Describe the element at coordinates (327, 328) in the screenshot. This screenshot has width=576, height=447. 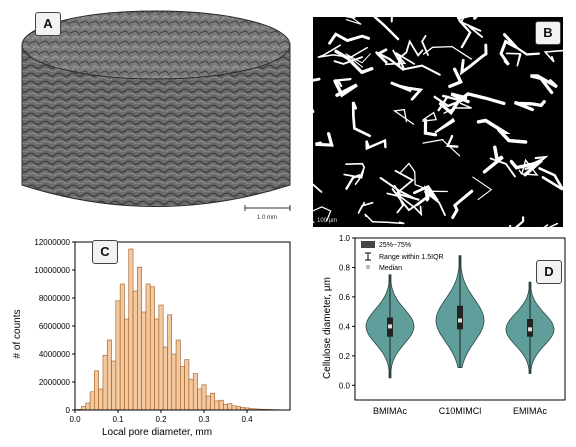
I see `violin-y-label: Cellulose diameter, µm` at that location.